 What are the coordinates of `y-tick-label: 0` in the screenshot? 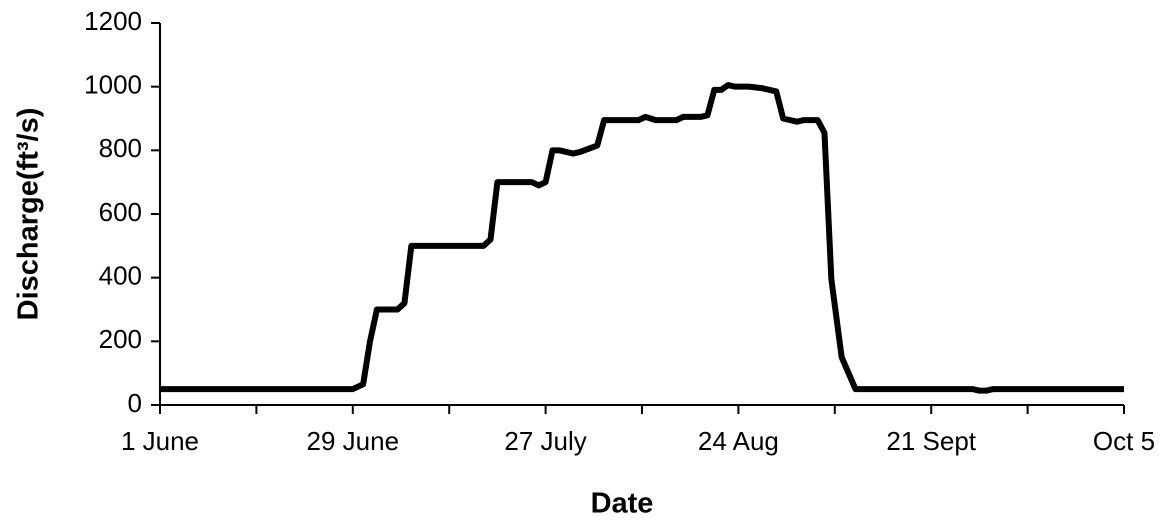 It's located at (135, 403).